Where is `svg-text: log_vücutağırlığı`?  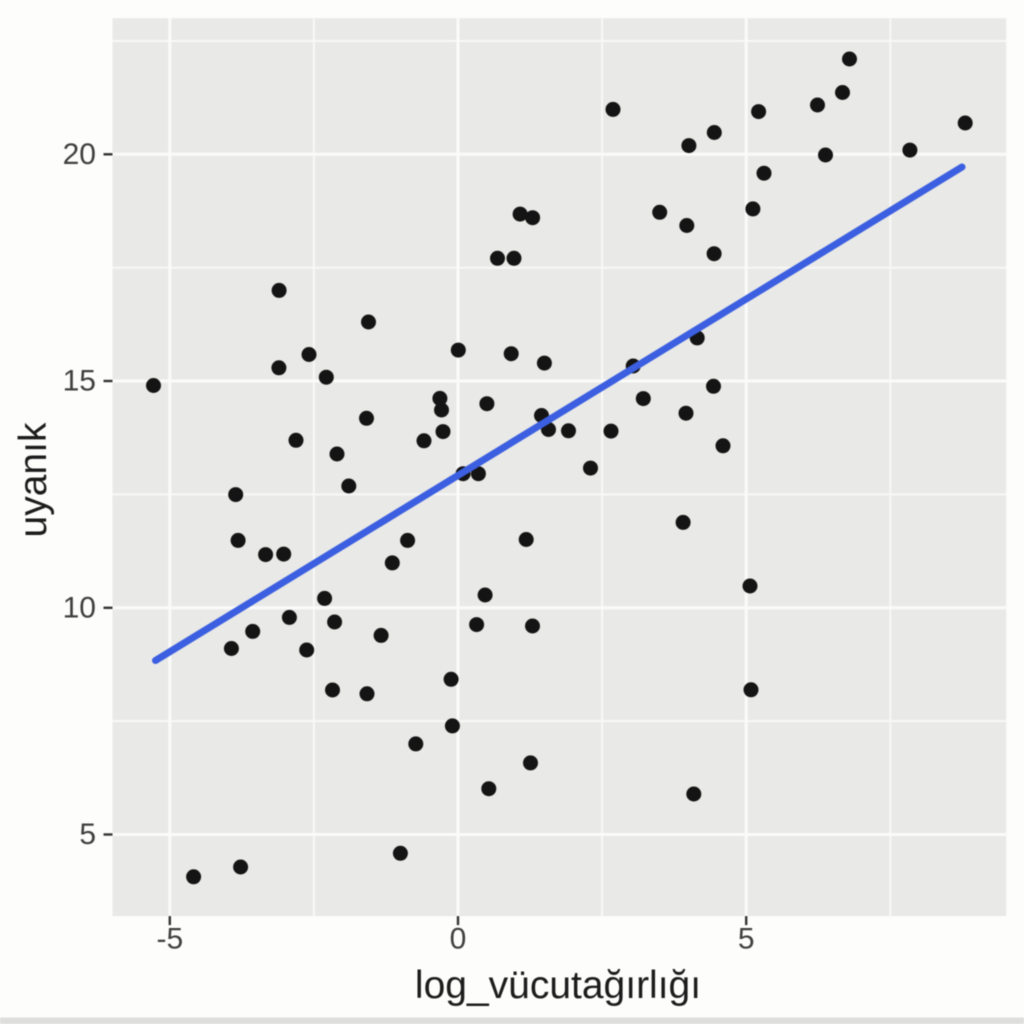
svg-text: log_vücutağırlığı is located at coordinates (558, 985).